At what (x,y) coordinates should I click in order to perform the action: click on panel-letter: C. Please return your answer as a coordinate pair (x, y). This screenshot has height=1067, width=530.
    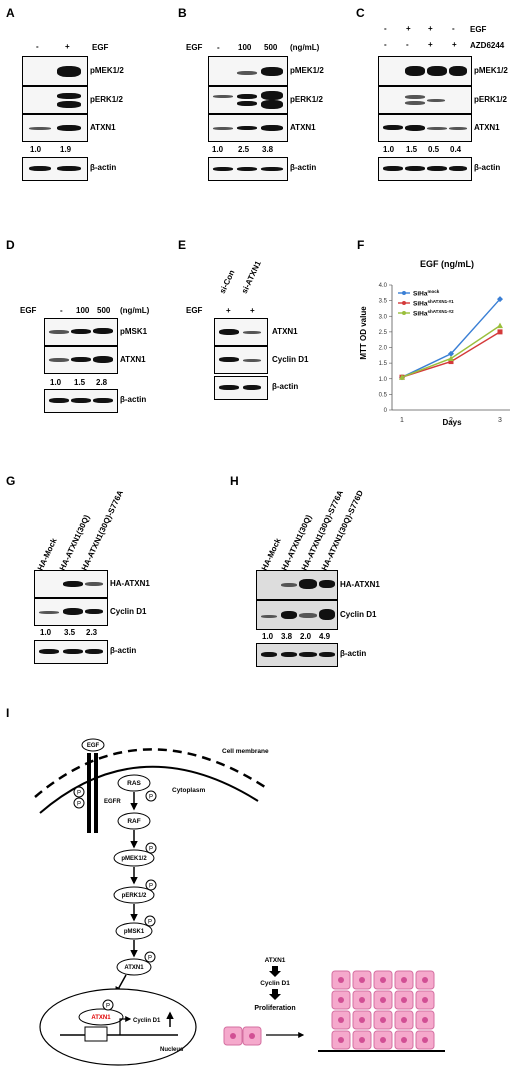
    Looking at the image, I should click on (360, 13).